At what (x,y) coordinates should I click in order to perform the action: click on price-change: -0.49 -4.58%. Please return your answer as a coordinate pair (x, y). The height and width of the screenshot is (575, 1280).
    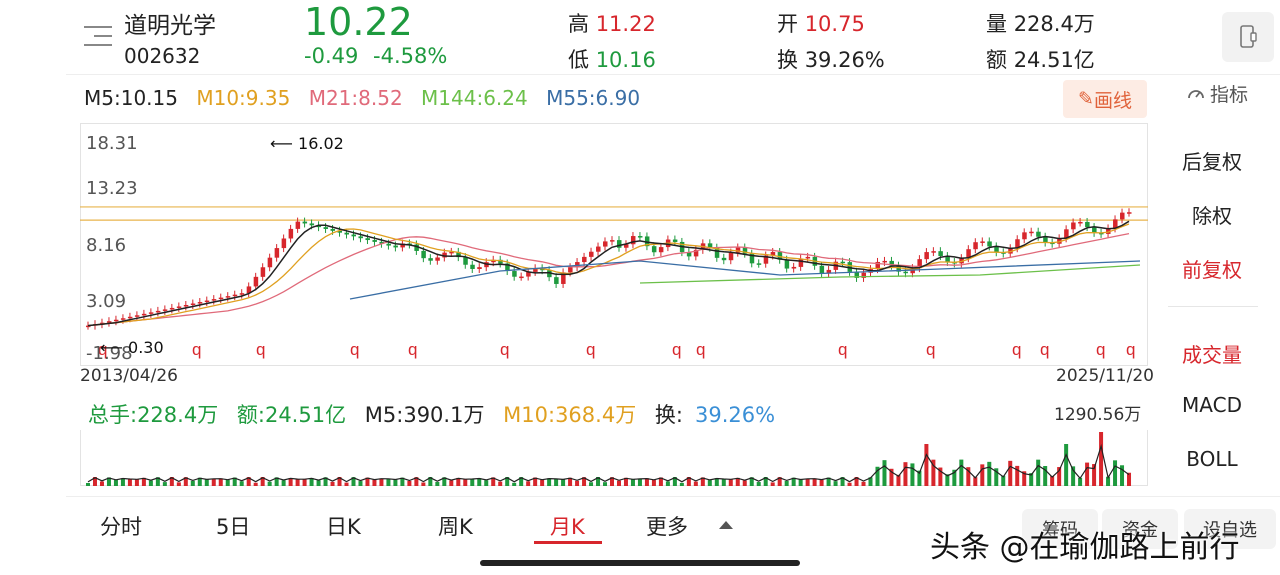
    Looking at the image, I should click on (375, 56).